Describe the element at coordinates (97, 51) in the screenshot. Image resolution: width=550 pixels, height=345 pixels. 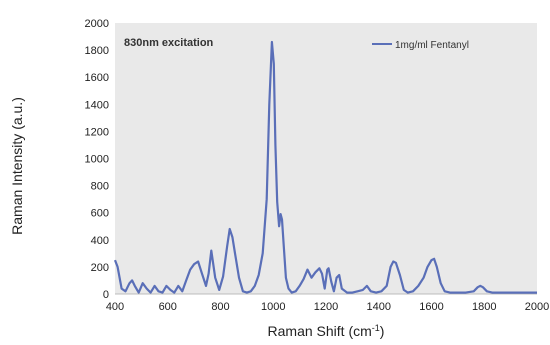
I see `y-tick-label: 1800` at that location.